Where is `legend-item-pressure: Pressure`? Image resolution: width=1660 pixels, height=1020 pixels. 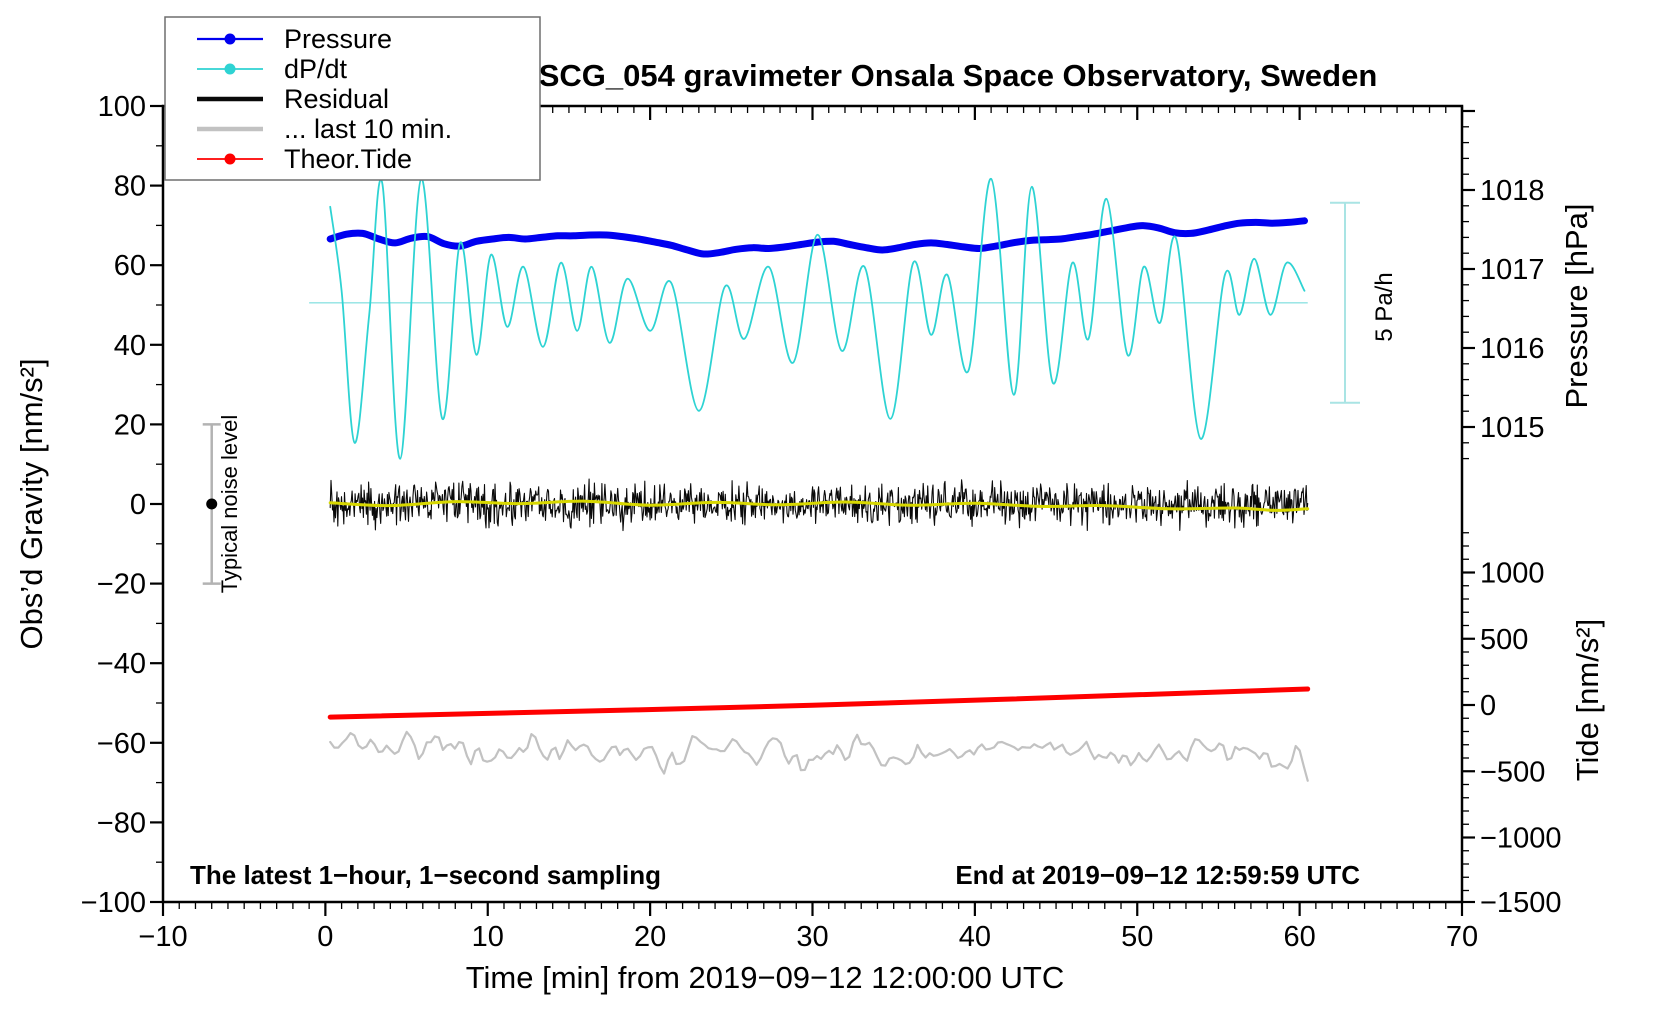
legend-item-pressure: Pressure is located at coordinates (294, 39).